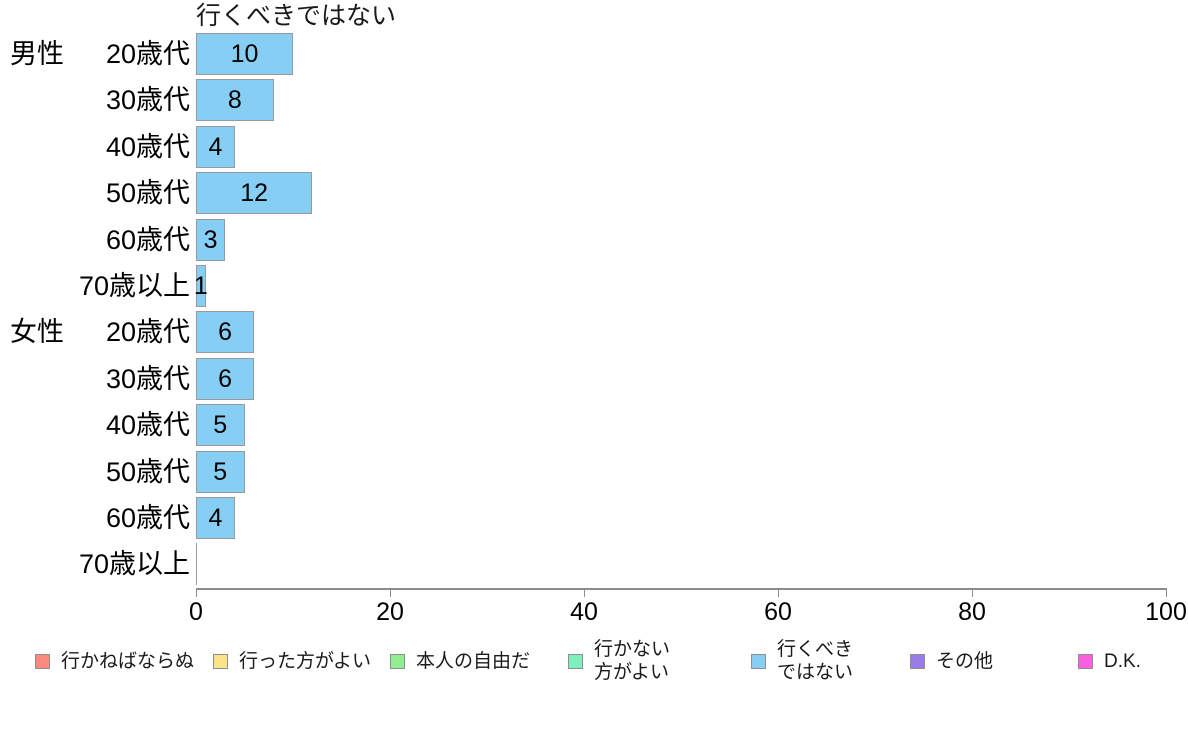  I want to click on chart-row: 60歳代 3, so click(594, 240).